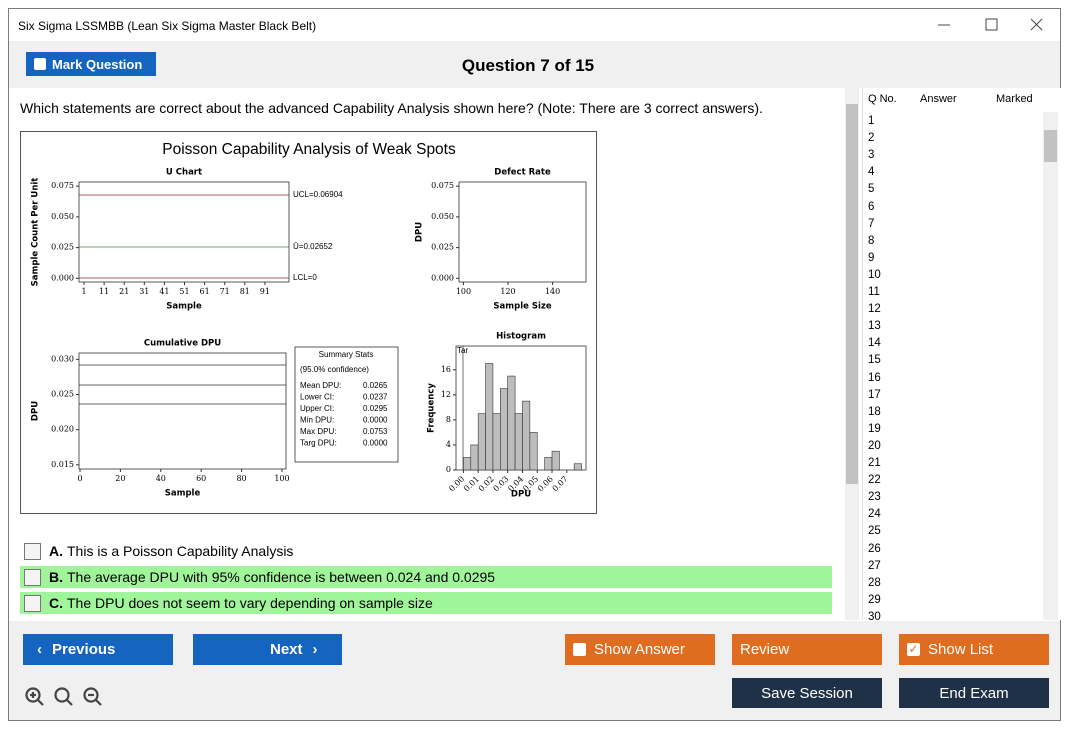 This screenshot has height=735, width=1075. I want to click on target-label: Tar, so click(462, 350).